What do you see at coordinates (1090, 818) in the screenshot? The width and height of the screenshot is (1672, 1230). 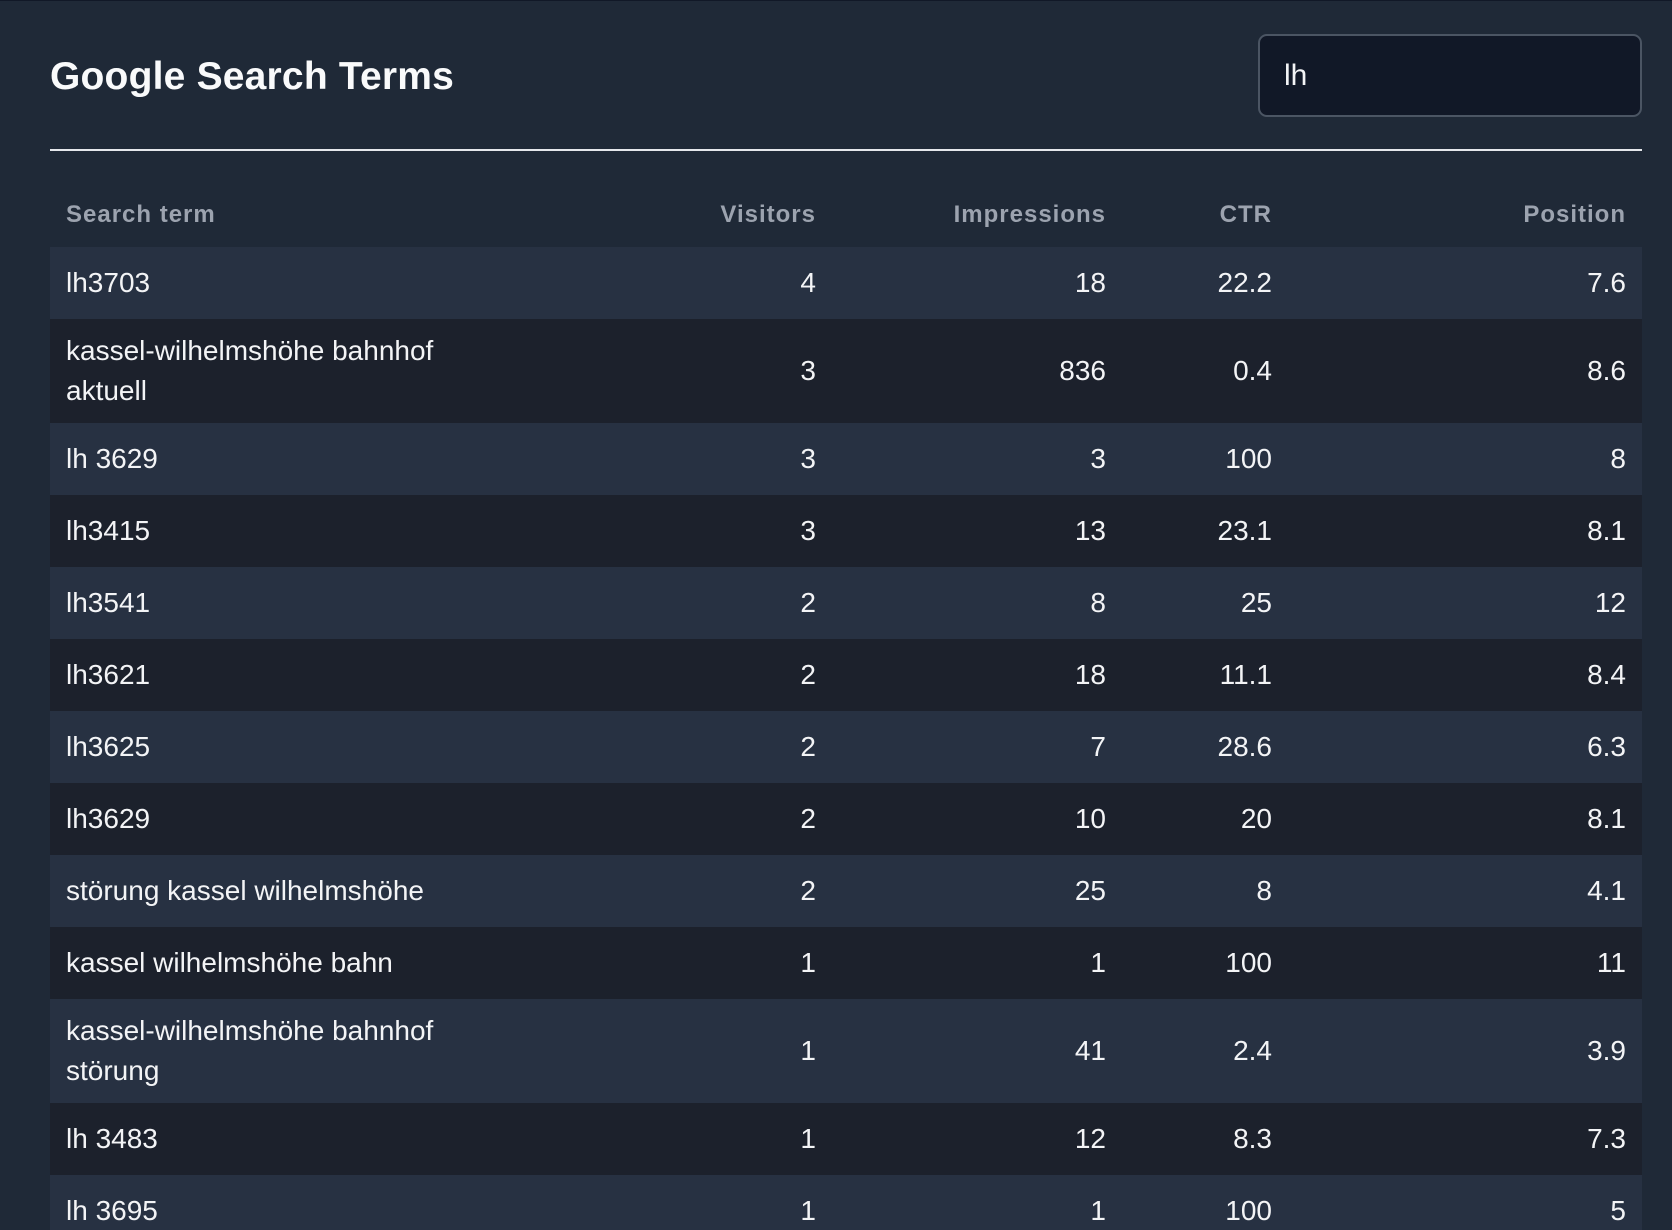 I see `cell-impressions: 10` at bounding box center [1090, 818].